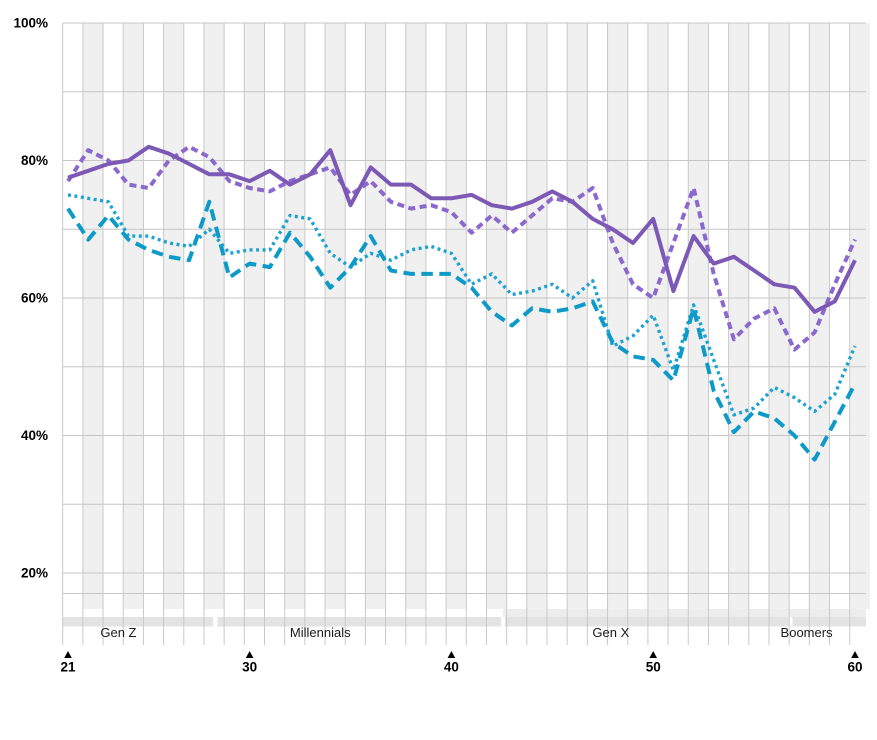 The height and width of the screenshot is (740, 877). I want to click on x-axis-label: 21, so click(68, 667).